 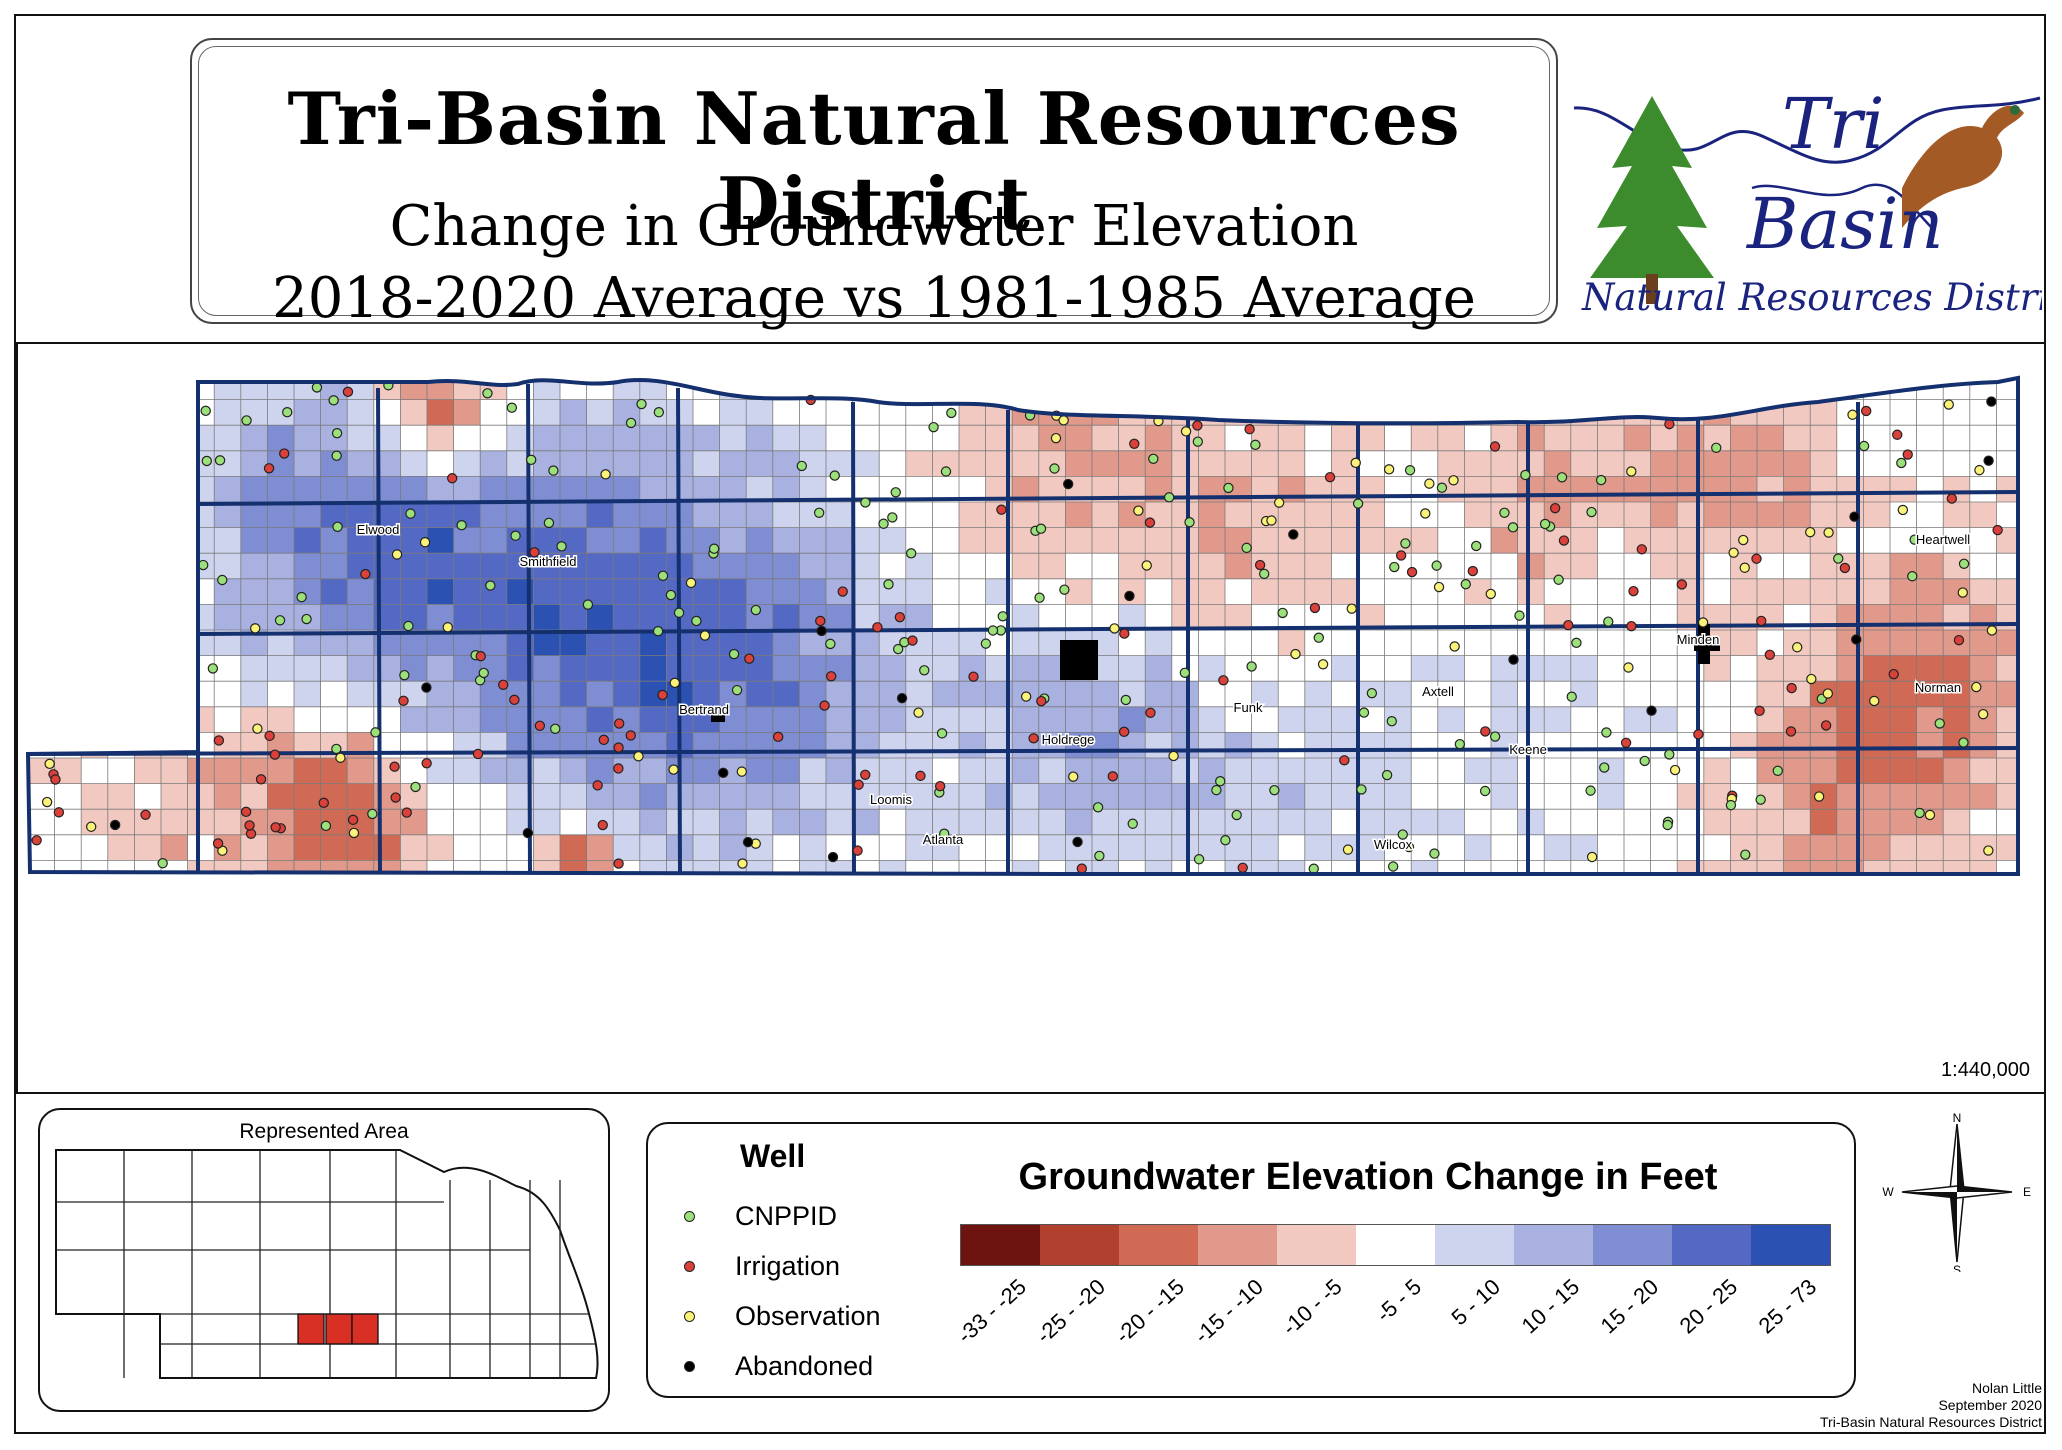 What do you see at coordinates (1070, 1311) in the screenshot?
I see `ramp-class-label: -25 - -20` at bounding box center [1070, 1311].